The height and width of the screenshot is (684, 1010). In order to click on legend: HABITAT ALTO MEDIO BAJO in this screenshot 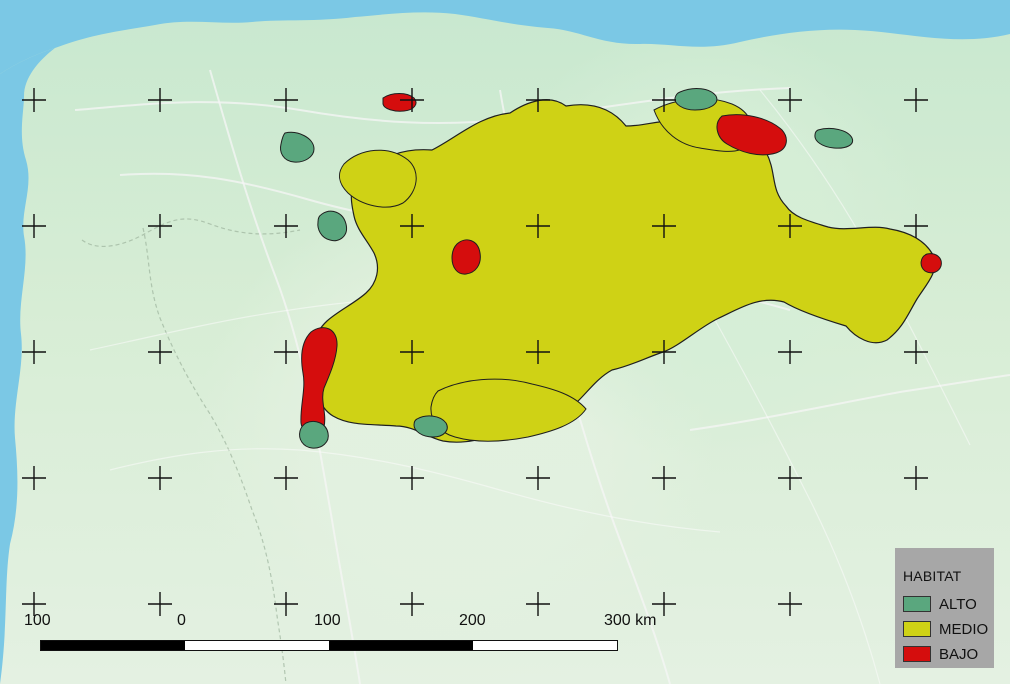, I will do `click(944, 608)`.